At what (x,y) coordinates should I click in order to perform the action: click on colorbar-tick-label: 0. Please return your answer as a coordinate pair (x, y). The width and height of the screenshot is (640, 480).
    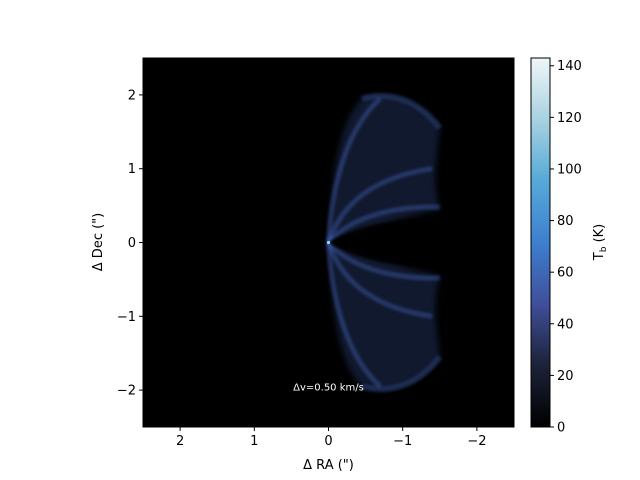
    Looking at the image, I should click on (561, 428).